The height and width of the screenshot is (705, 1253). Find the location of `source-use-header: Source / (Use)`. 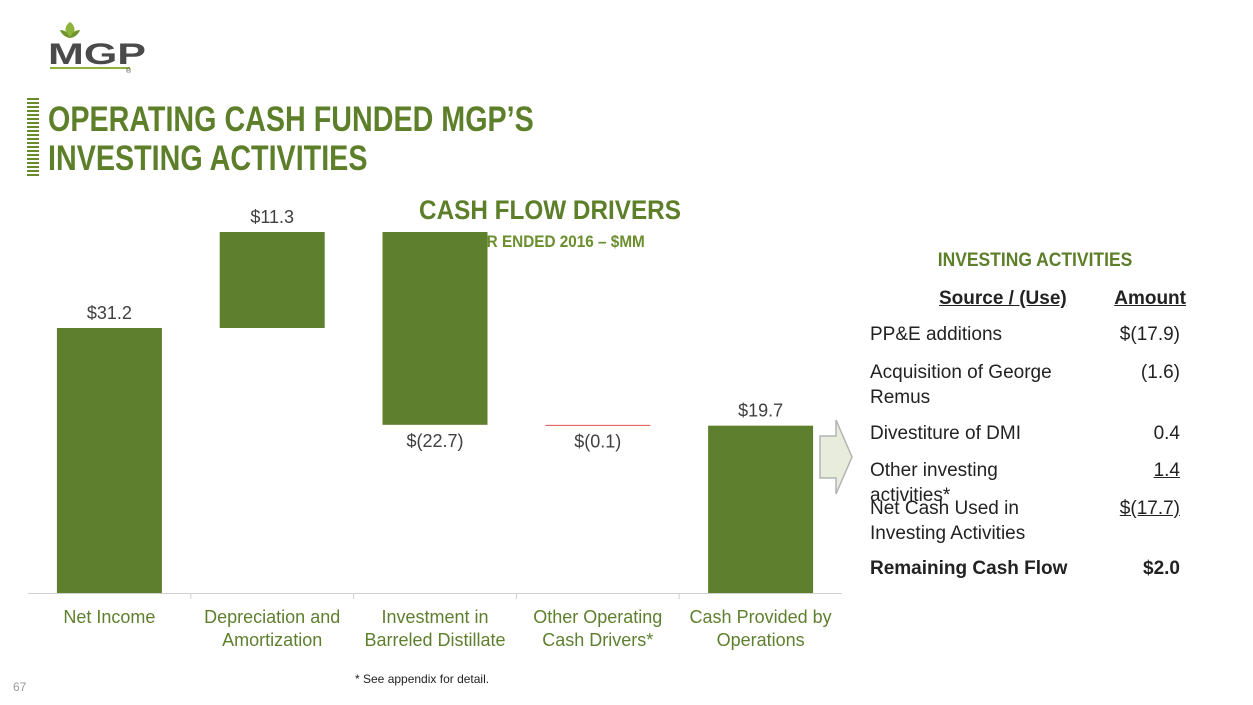

source-use-header: Source / (Use) is located at coordinates (1002, 298).